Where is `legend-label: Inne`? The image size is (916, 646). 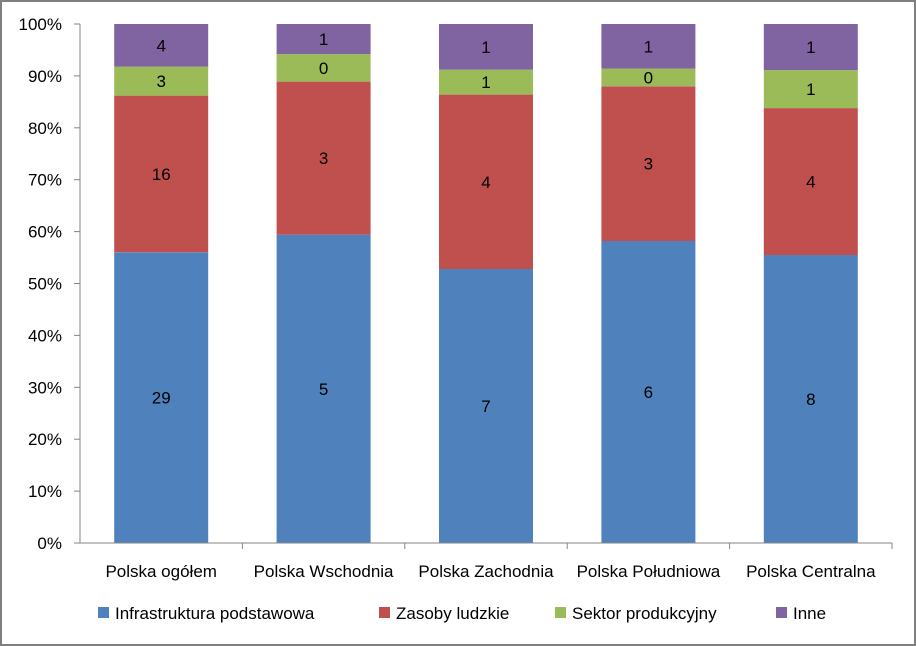 legend-label: Inne is located at coordinates (809, 613).